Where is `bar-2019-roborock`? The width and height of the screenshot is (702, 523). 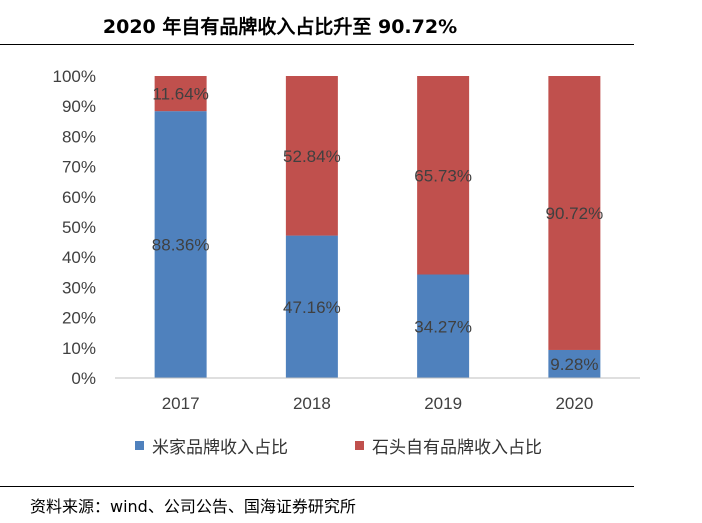 bar-2019-roborock is located at coordinates (443, 175).